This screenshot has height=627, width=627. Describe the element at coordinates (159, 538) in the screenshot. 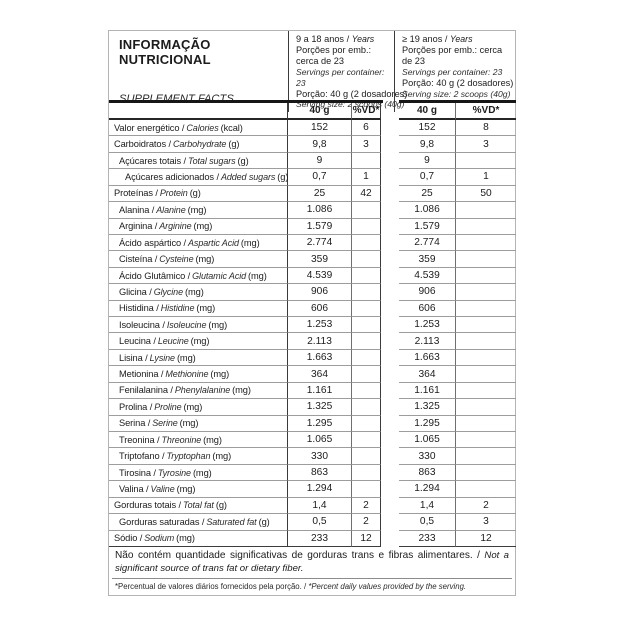

I see `label-english: Sodium` at that location.